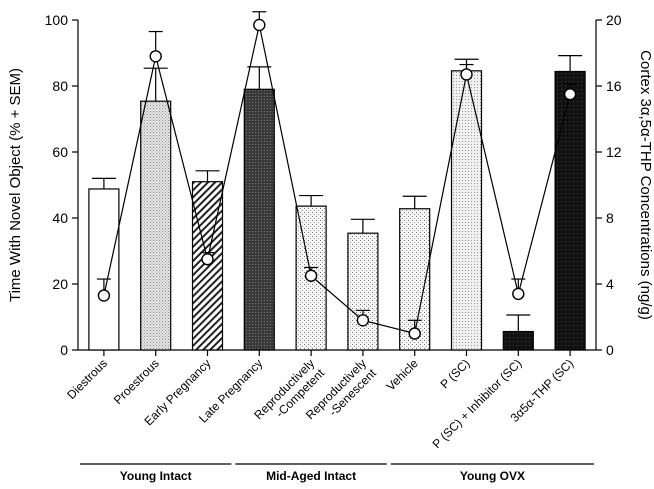 This screenshot has height=489, width=654. I want to click on y-tick-label: 80, so click(60, 86).